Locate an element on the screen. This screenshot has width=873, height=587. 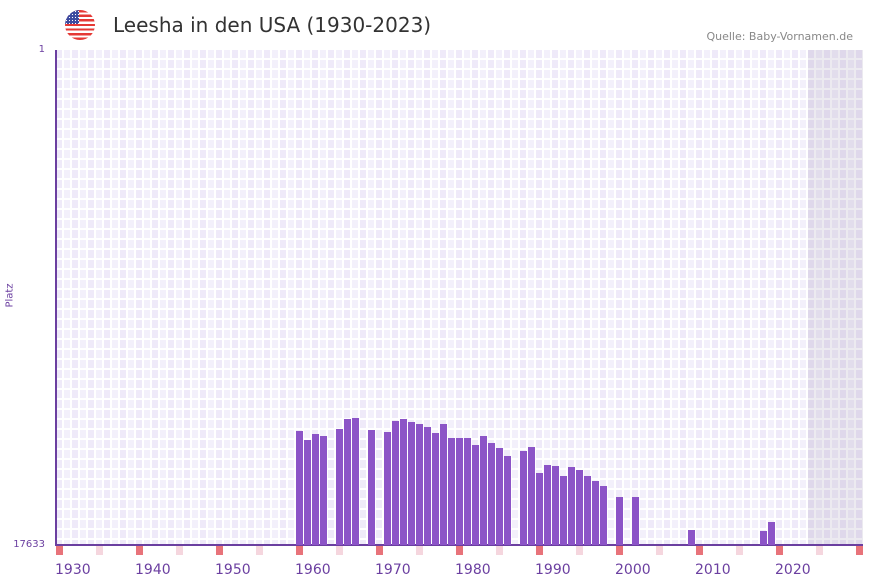
bar-2002 is located at coordinates (635, 520).